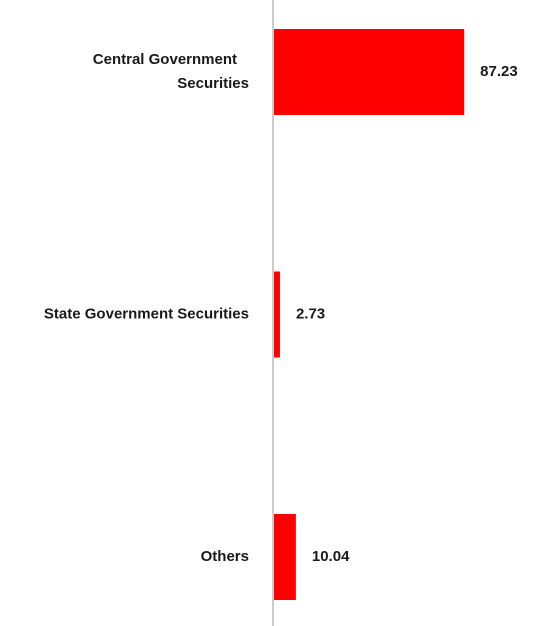  Describe the element at coordinates (331, 556) in the screenshot. I see `value-label: 10.04` at that location.